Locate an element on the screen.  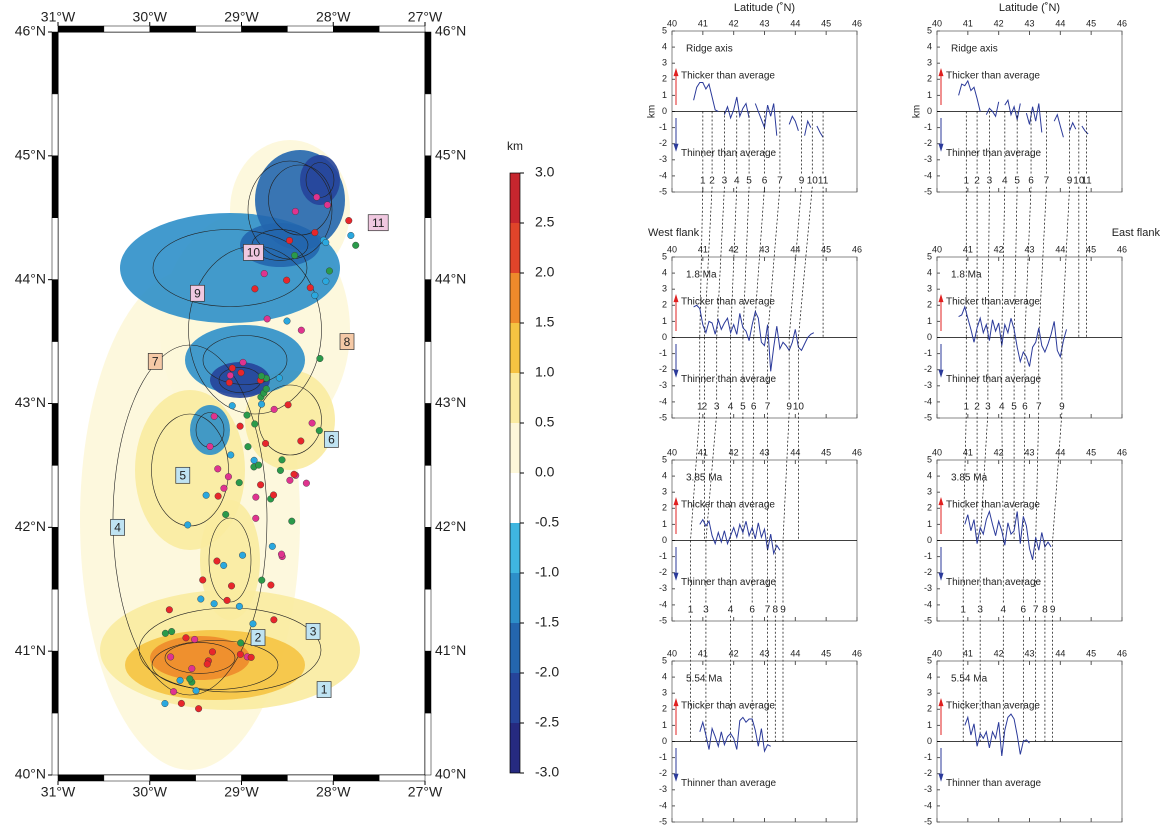
lat-label: 40°N is located at coordinates (450, 774).